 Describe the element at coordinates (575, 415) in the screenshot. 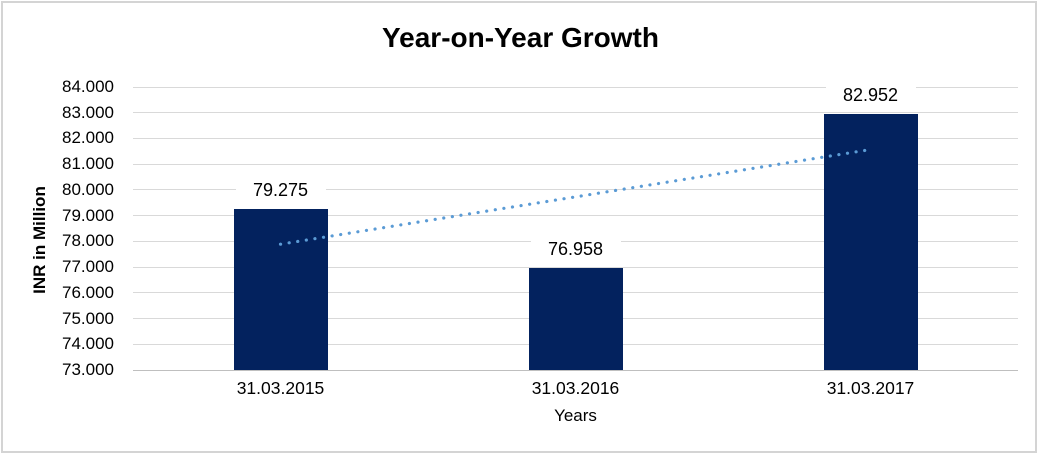

I see `x-axis-title: Years` at that location.